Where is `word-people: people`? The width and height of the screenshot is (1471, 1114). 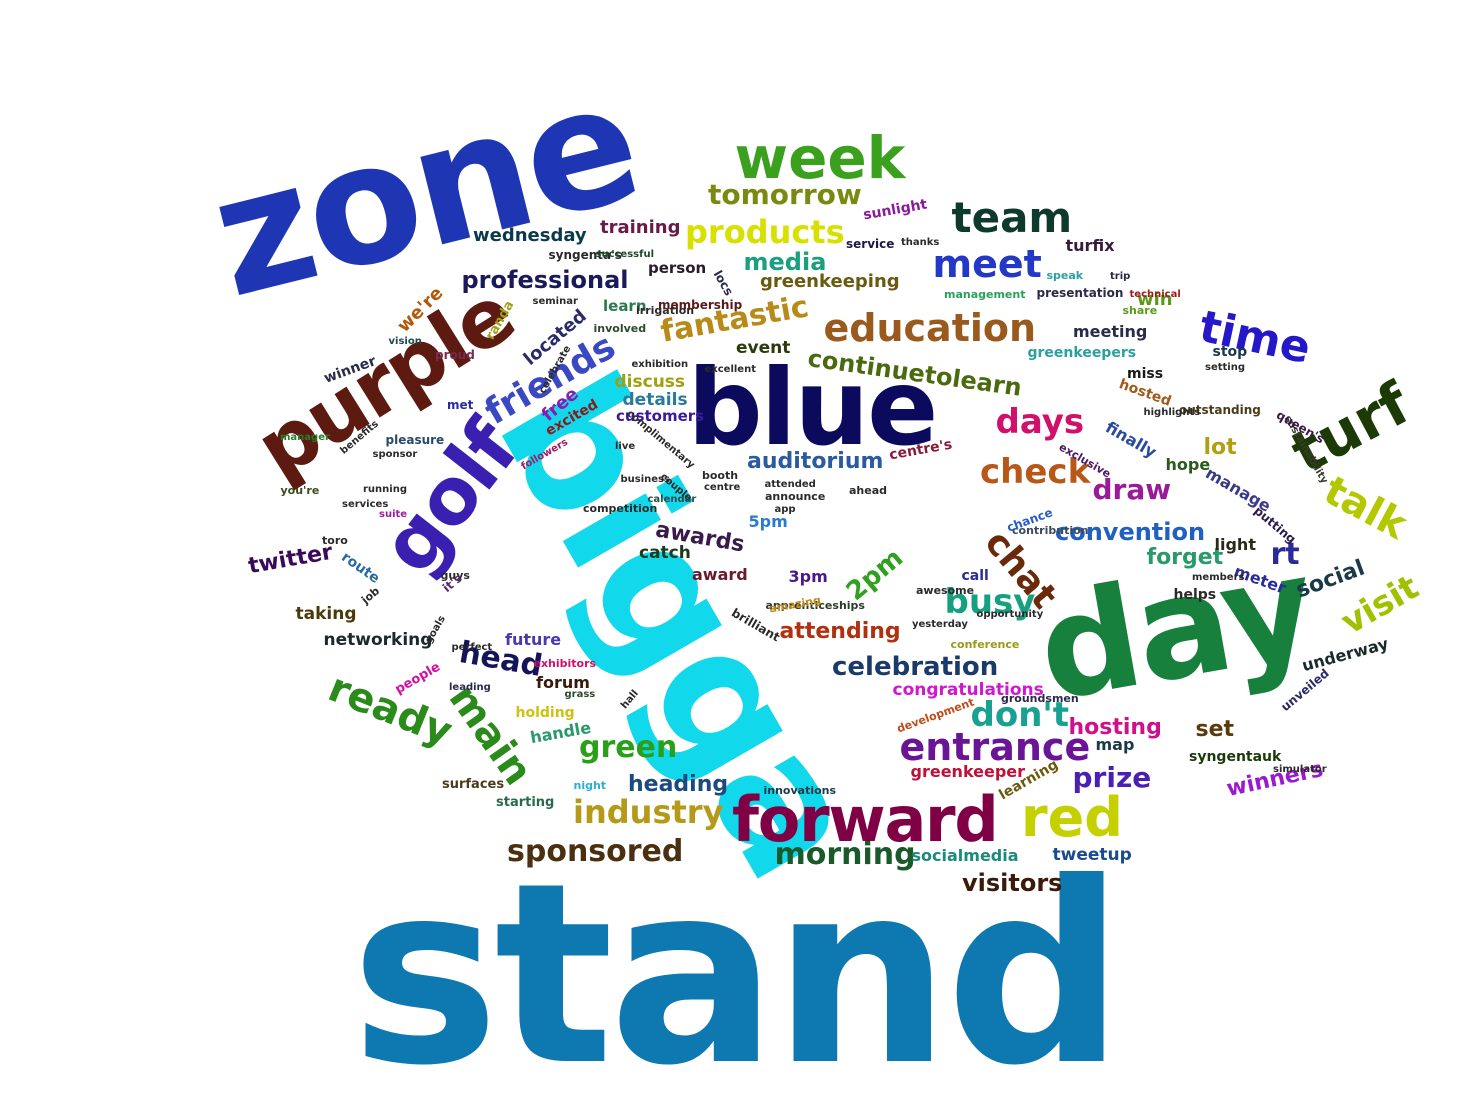 word-people: people is located at coordinates (418, 678).